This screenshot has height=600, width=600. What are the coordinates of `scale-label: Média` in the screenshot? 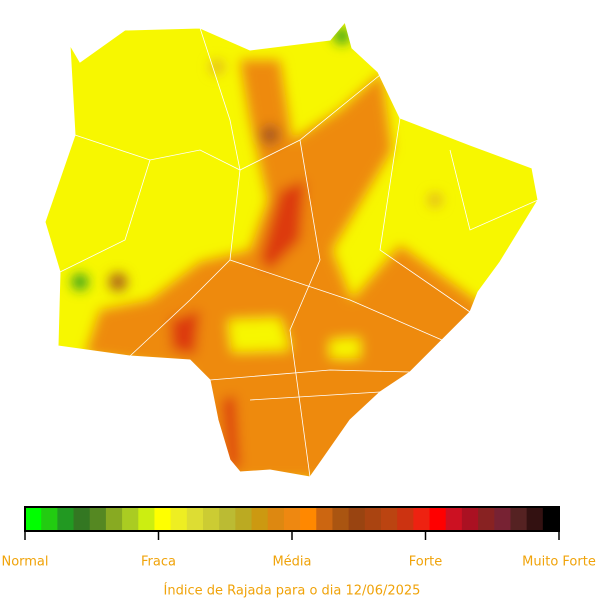 It's located at (291, 562).